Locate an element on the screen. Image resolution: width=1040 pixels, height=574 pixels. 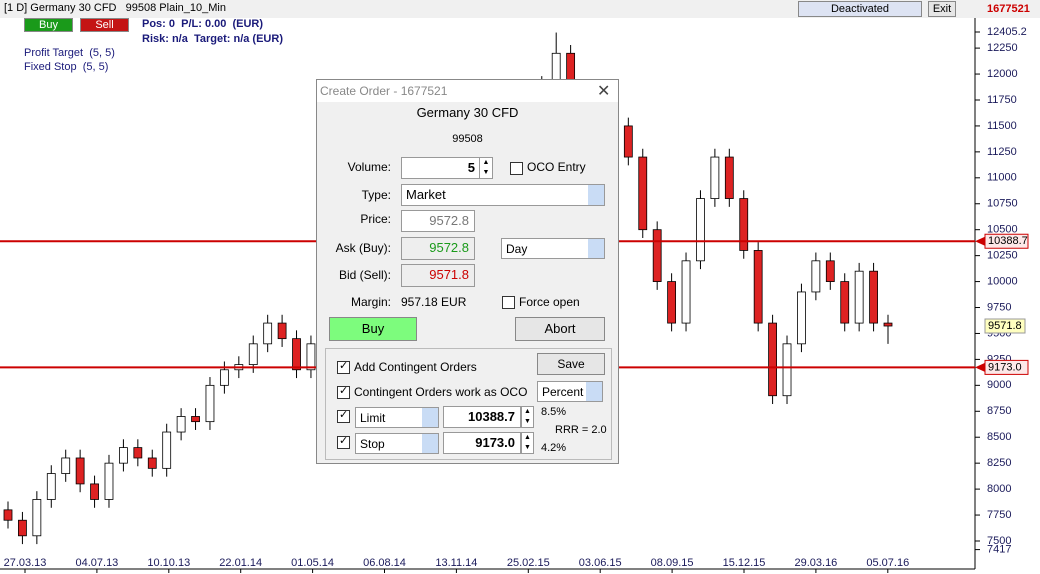
stop-type: Stop is located at coordinates (397, 443).